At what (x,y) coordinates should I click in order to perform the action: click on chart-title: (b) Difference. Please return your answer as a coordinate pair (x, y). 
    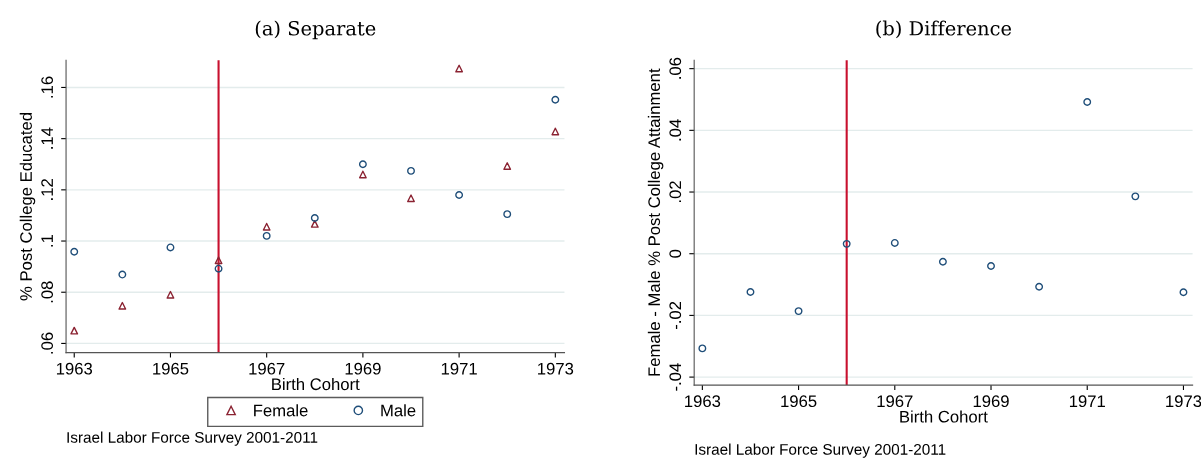
    Looking at the image, I should click on (944, 29).